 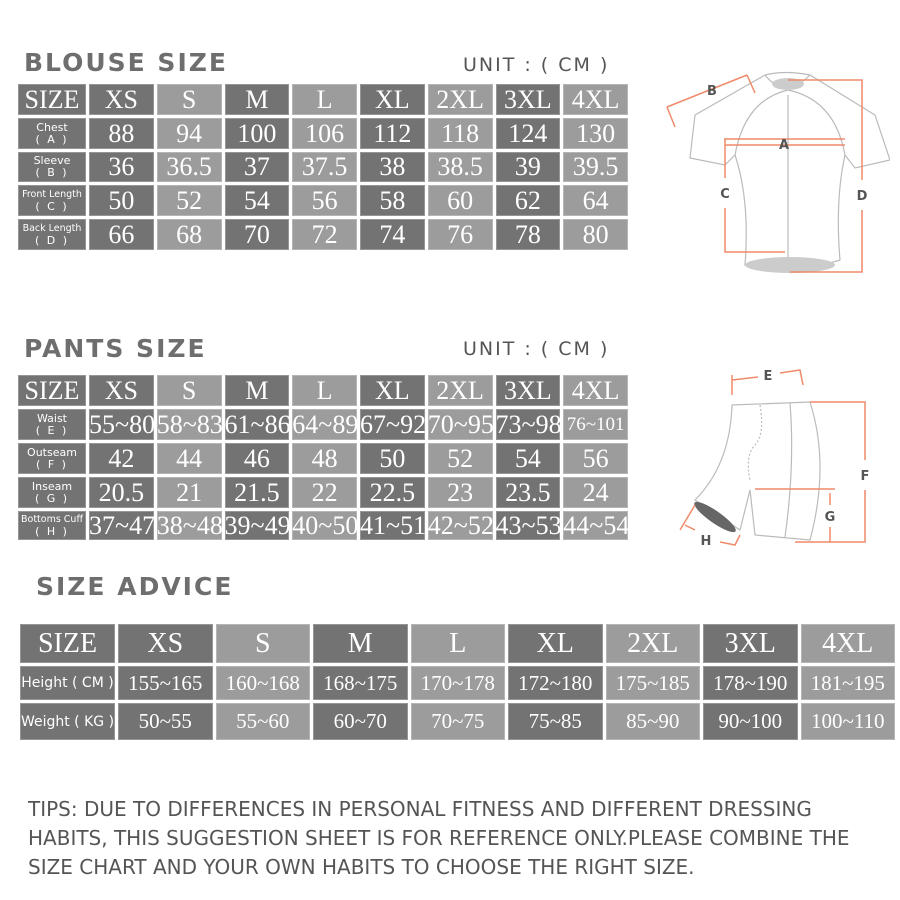 What do you see at coordinates (392, 167) in the screenshot?
I see `value-cell: 38` at bounding box center [392, 167].